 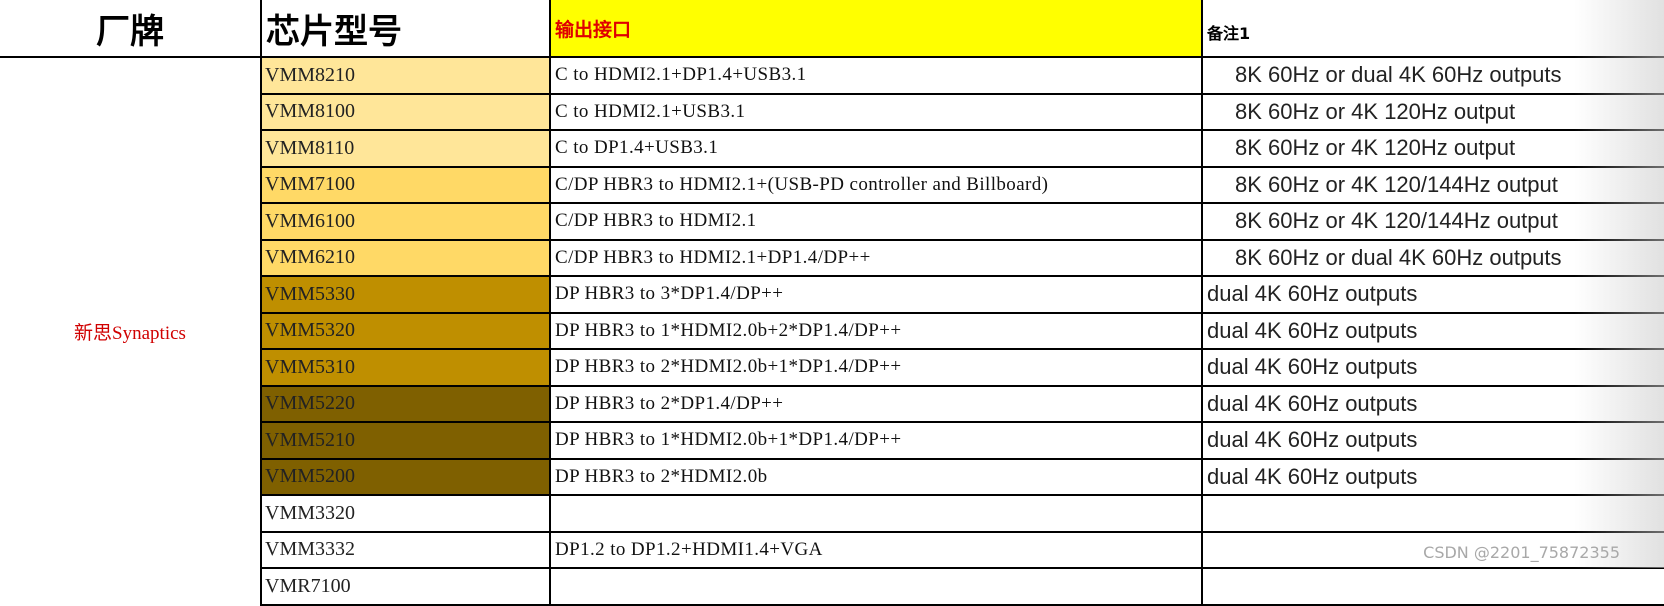 What do you see at coordinates (1521, 552) in the screenshot?
I see `watermark: CSDN @2201_75872355` at bounding box center [1521, 552].